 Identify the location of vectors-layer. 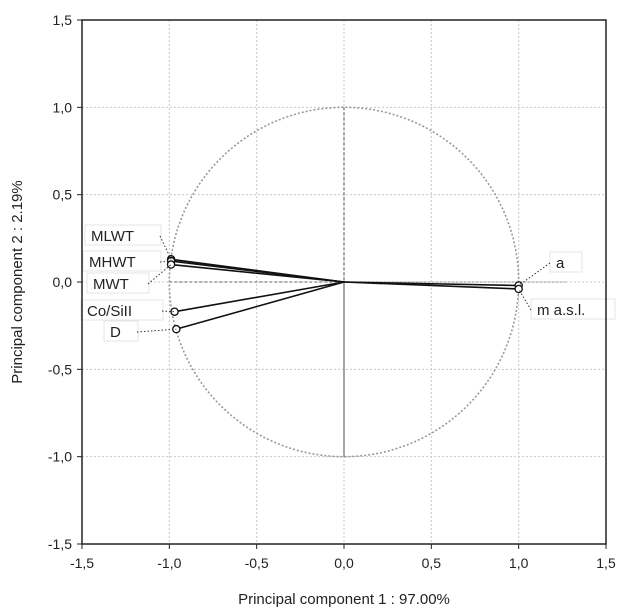
(344, 294).